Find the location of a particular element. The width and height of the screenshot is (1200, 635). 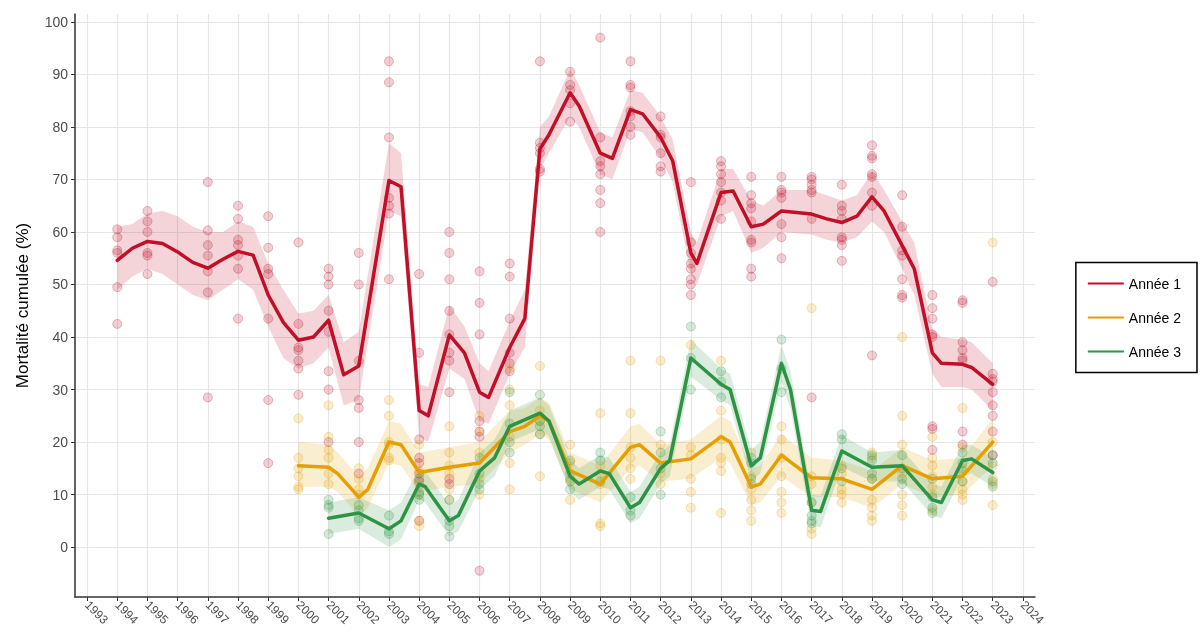

y-axis-title: Mortalité cumulée (%) is located at coordinates (22, 305).